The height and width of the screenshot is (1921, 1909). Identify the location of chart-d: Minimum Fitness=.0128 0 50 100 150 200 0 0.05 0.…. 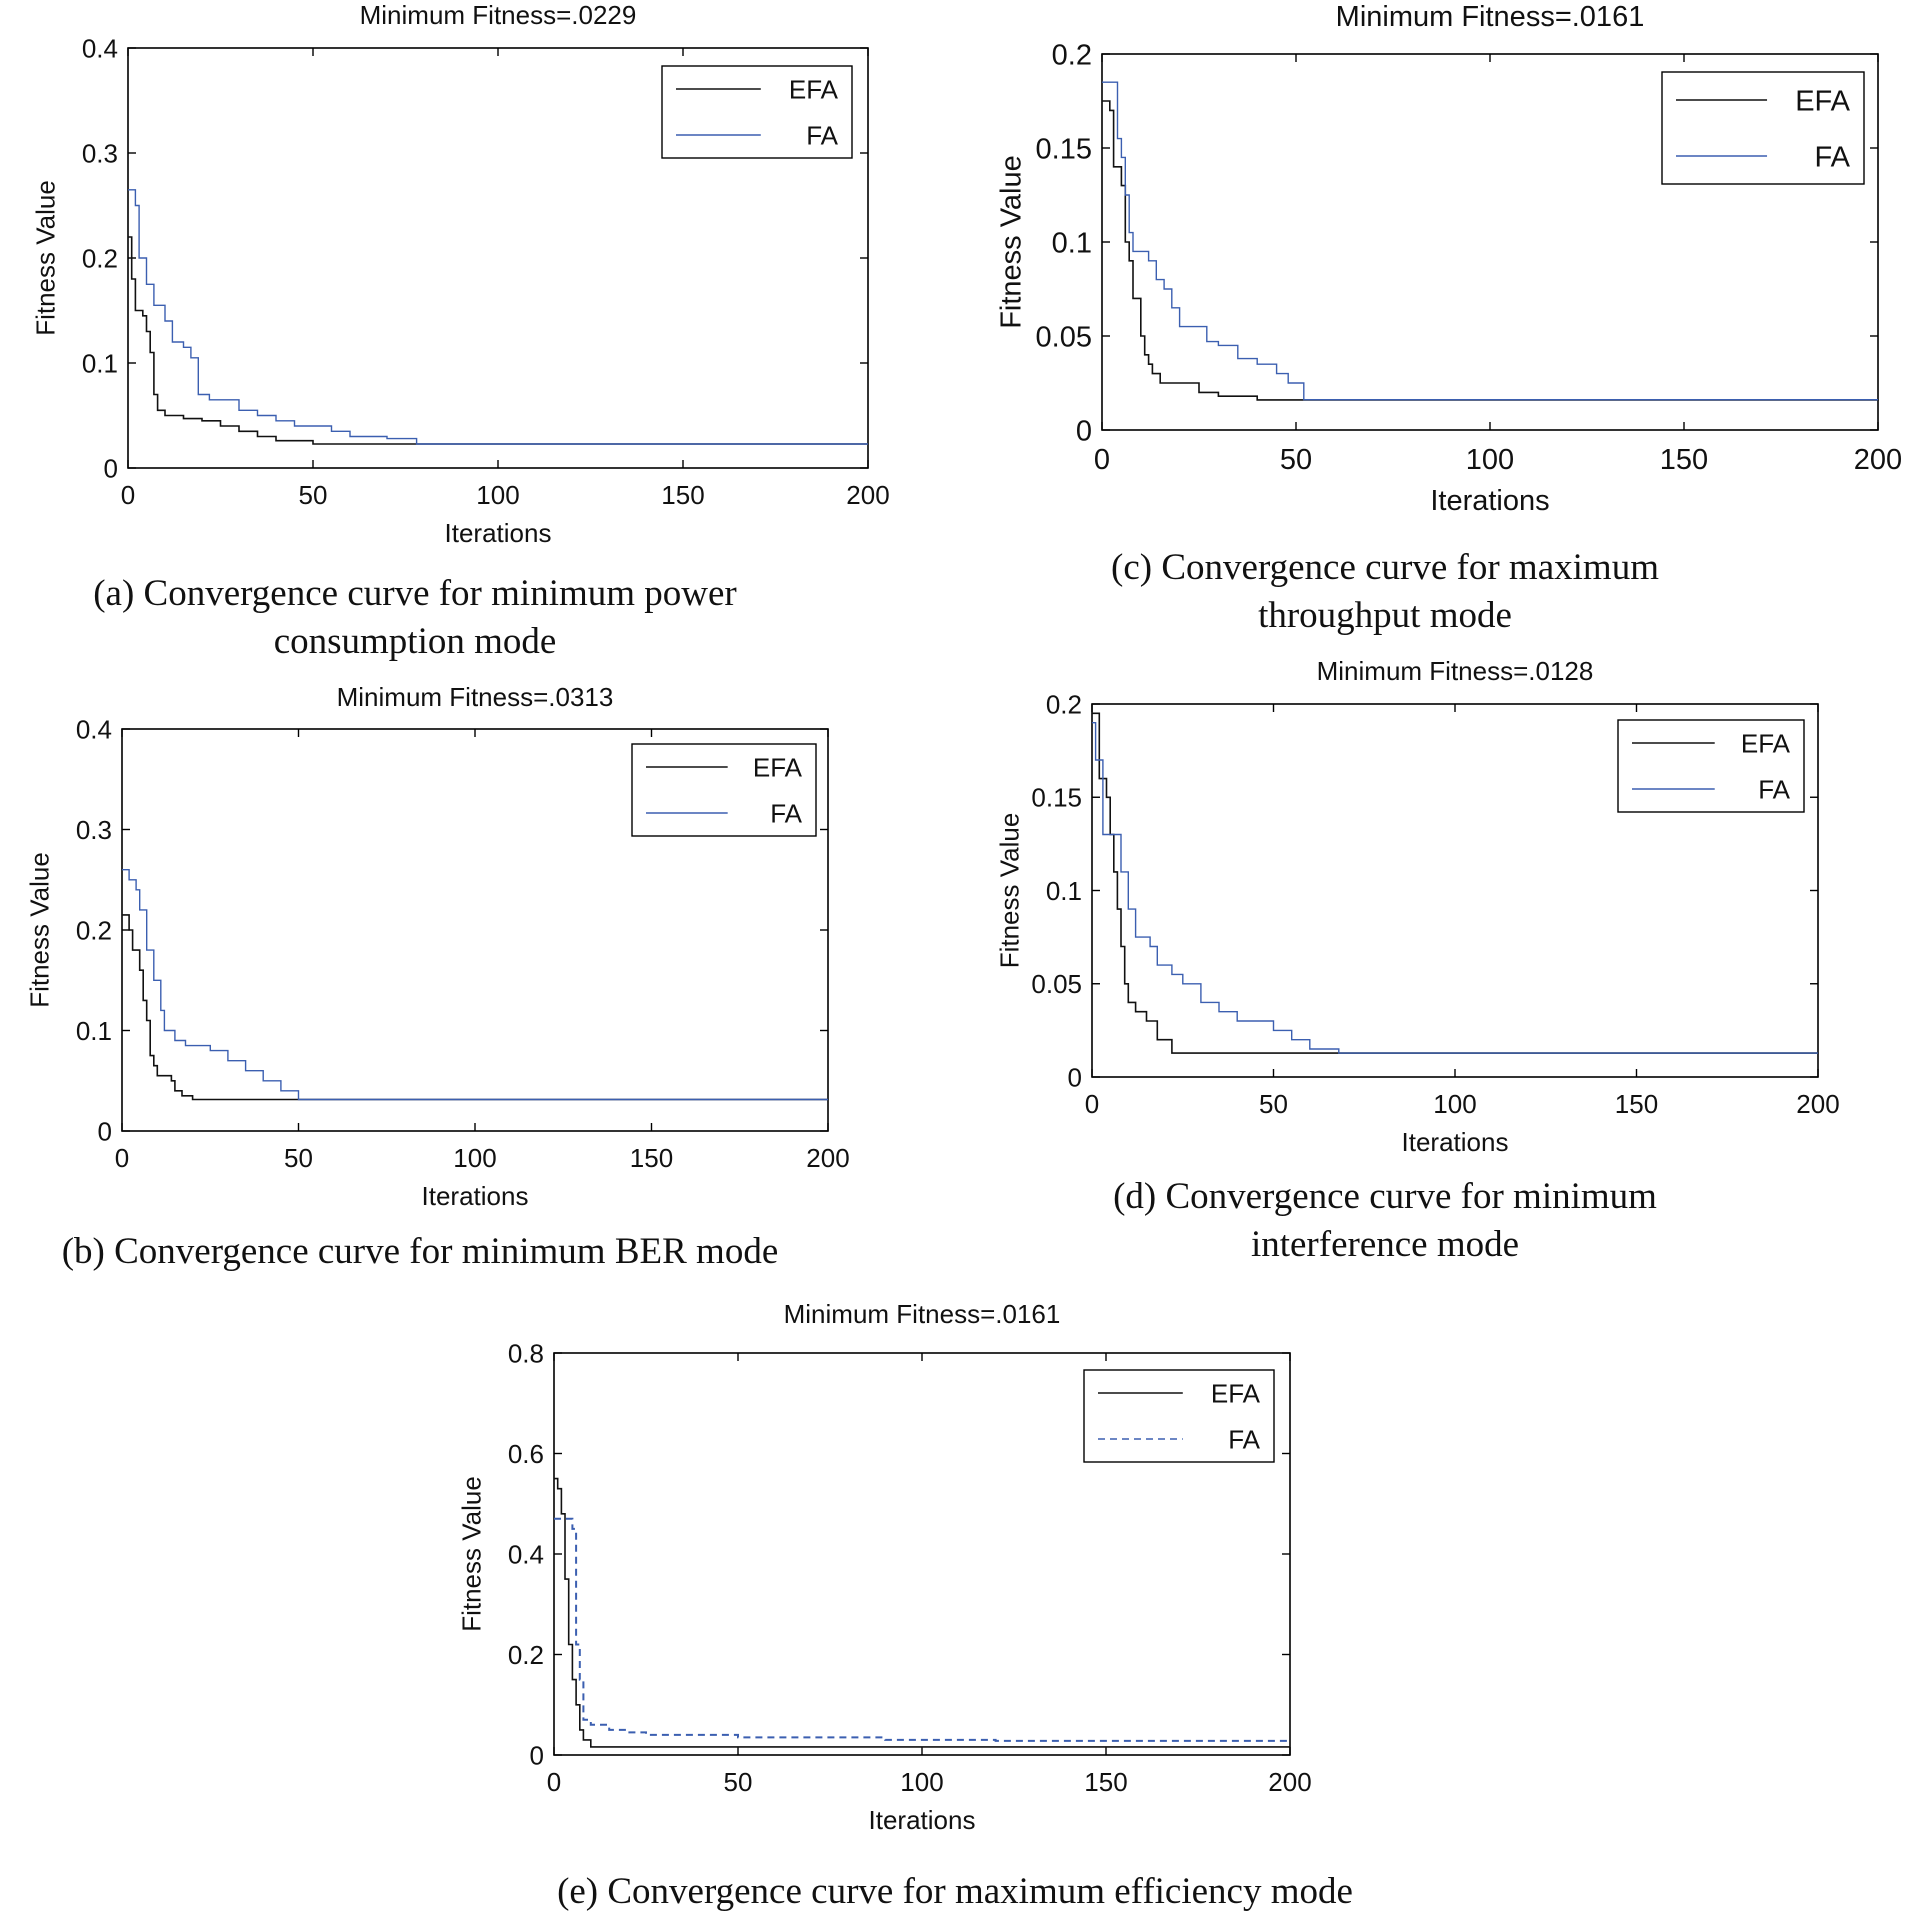
(1416, 906).